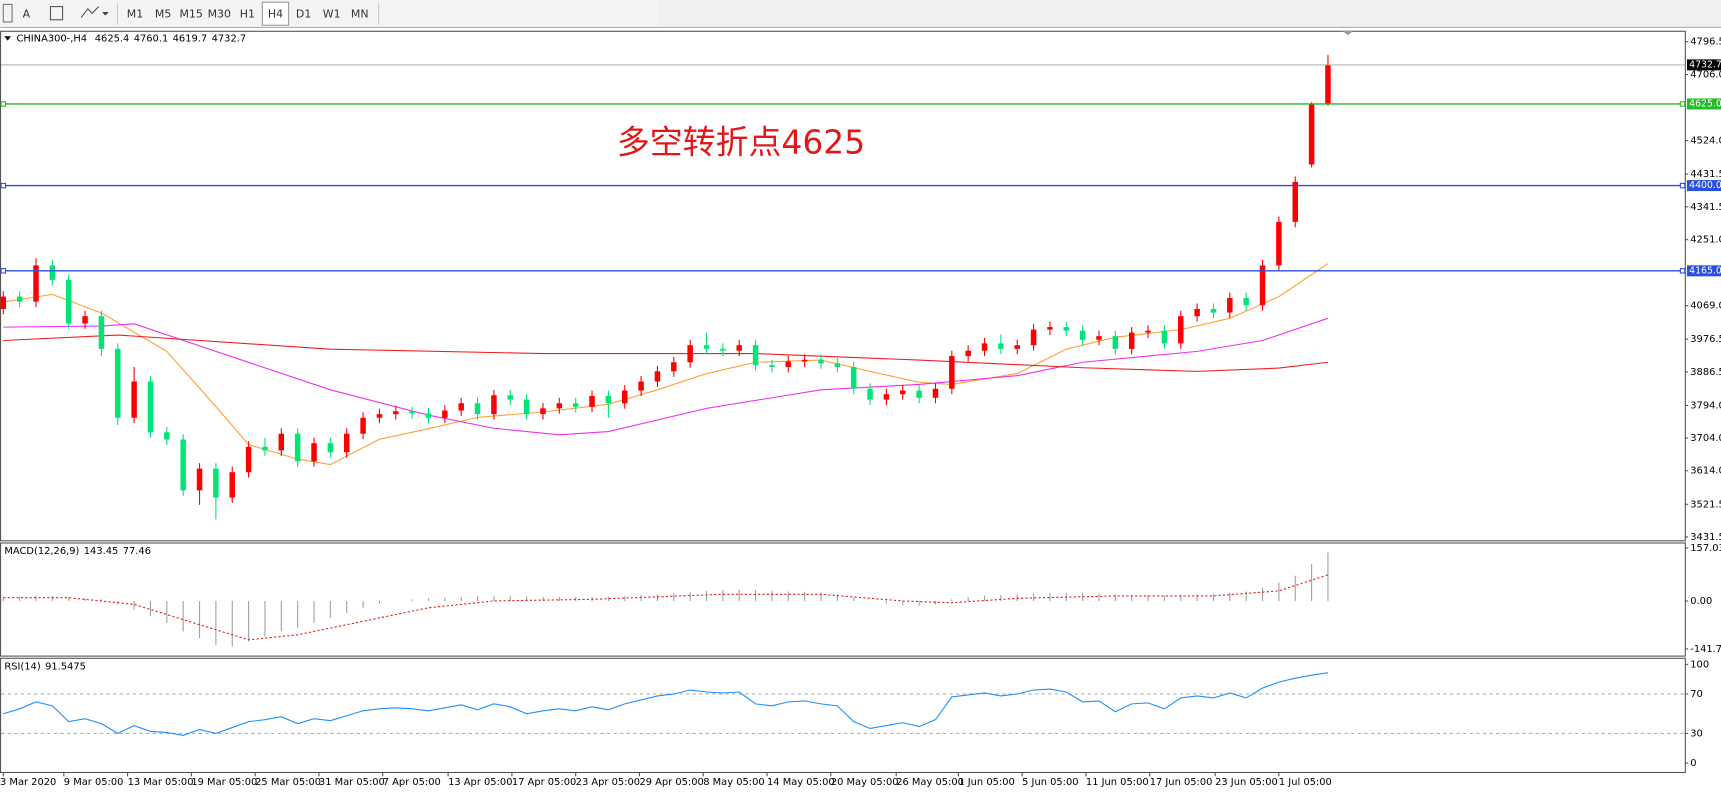 Image resolution: width=1721 pixels, height=795 pixels. Describe the element at coordinates (190, 38) in the screenshot. I see `header-value: 4619.7` at that location.